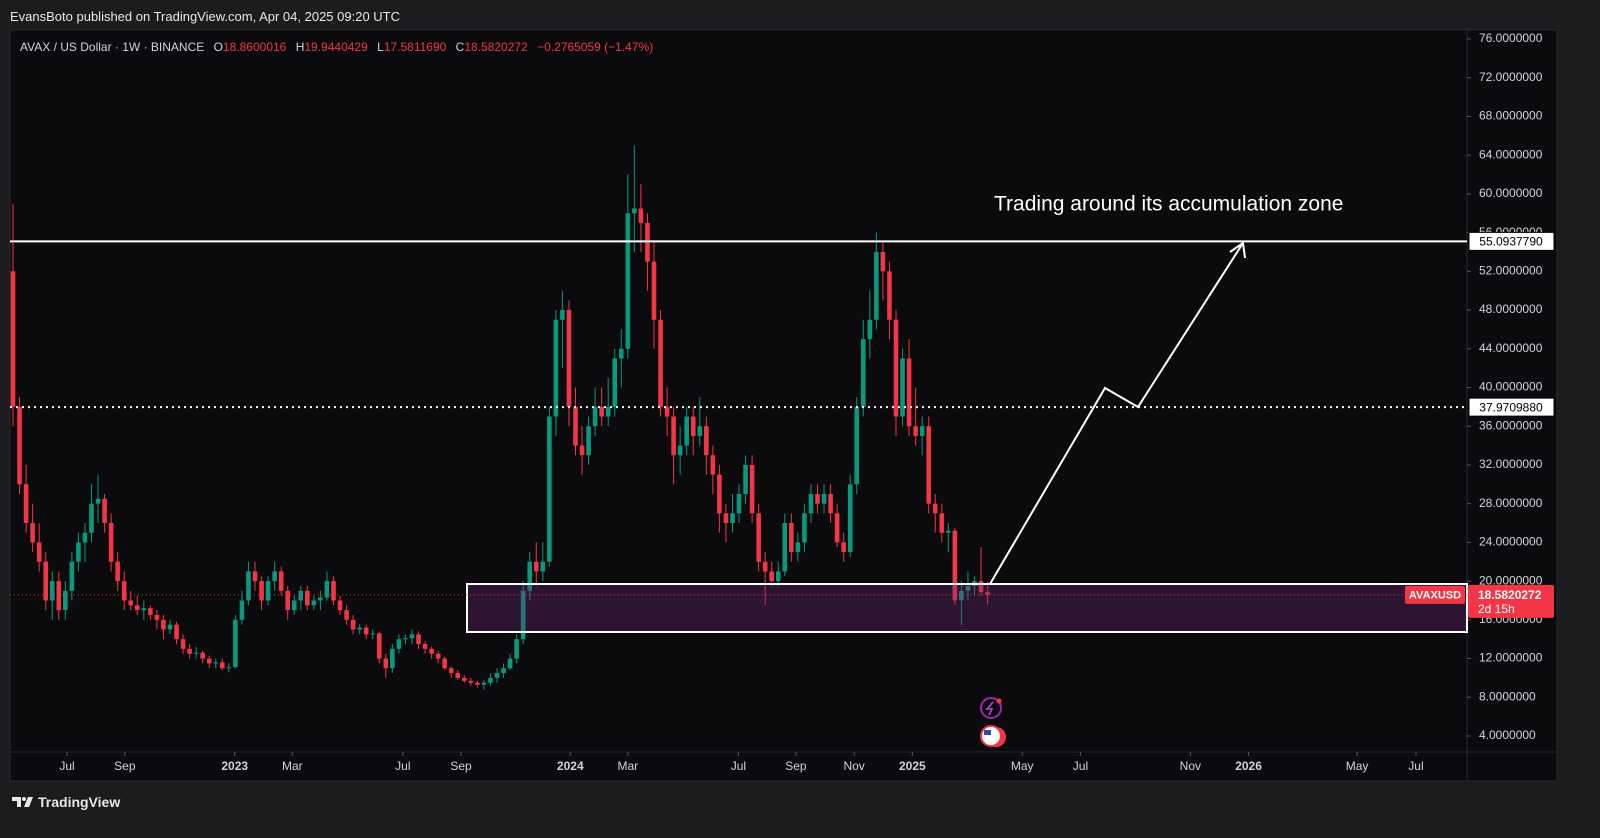  What do you see at coordinates (1168, 204) in the screenshot?
I see `annotation: Trading around its accumulation zone` at bounding box center [1168, 204].